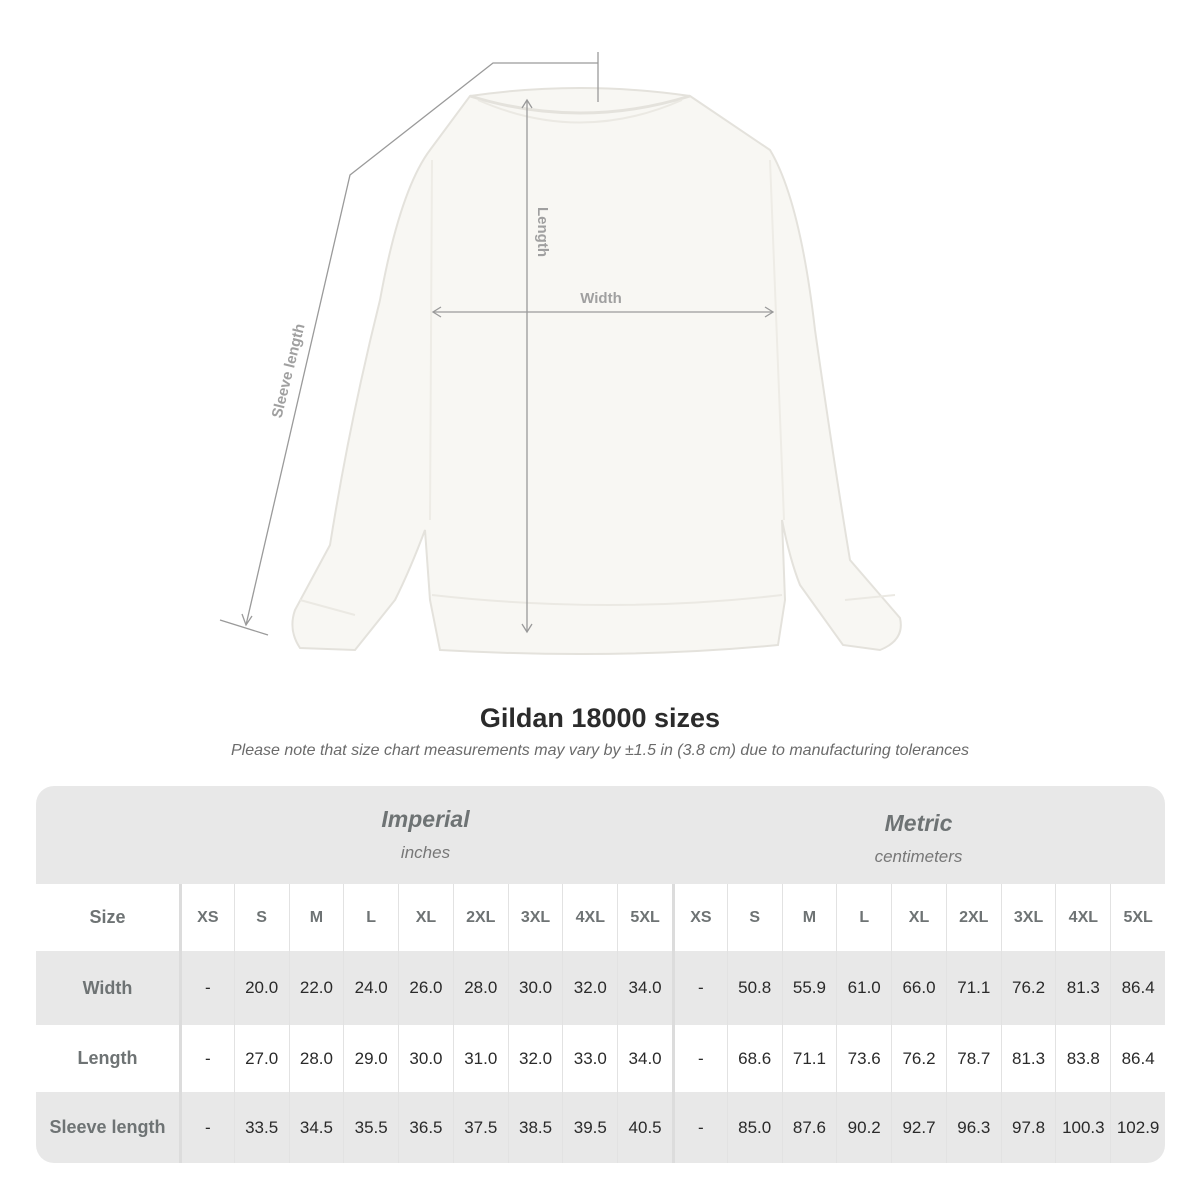 Image resolution: width=1200 pixels, height=1200 pixels. Describe the element at coordinates (918, 838) in the screenshot. I see `metric-header: Metric centimeters` at that location.